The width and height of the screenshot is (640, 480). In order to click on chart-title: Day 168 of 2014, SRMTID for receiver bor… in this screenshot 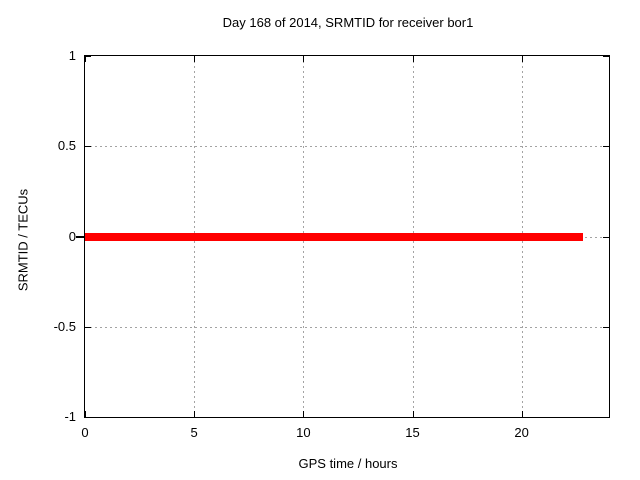, I will do `click(348, 22)`.